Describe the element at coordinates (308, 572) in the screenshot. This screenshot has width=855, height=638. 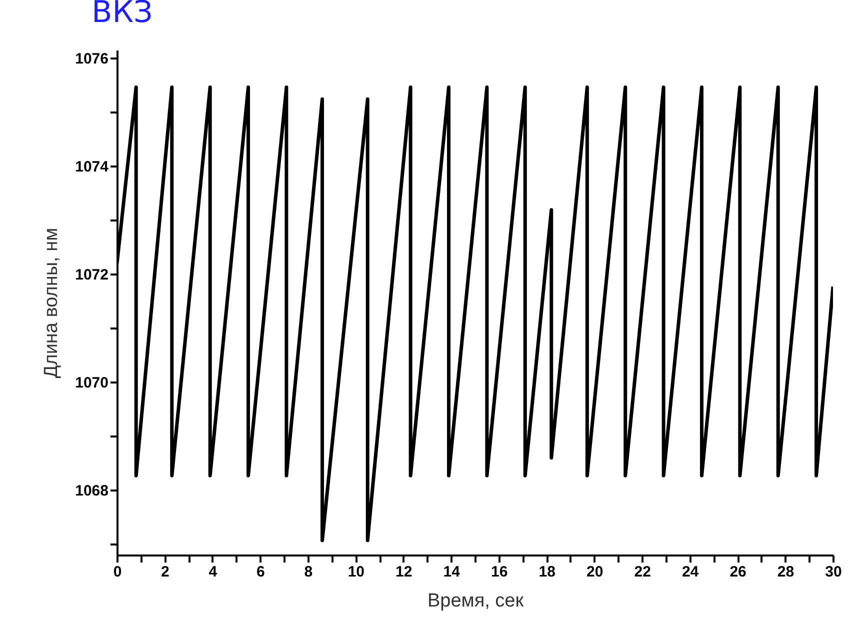
I see `x-tick-label: 8` at that location.